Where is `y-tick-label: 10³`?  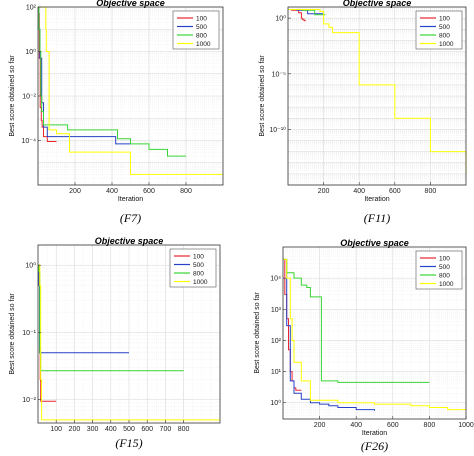 y-tick-label: 10³ is located at coordinates (276, 310).